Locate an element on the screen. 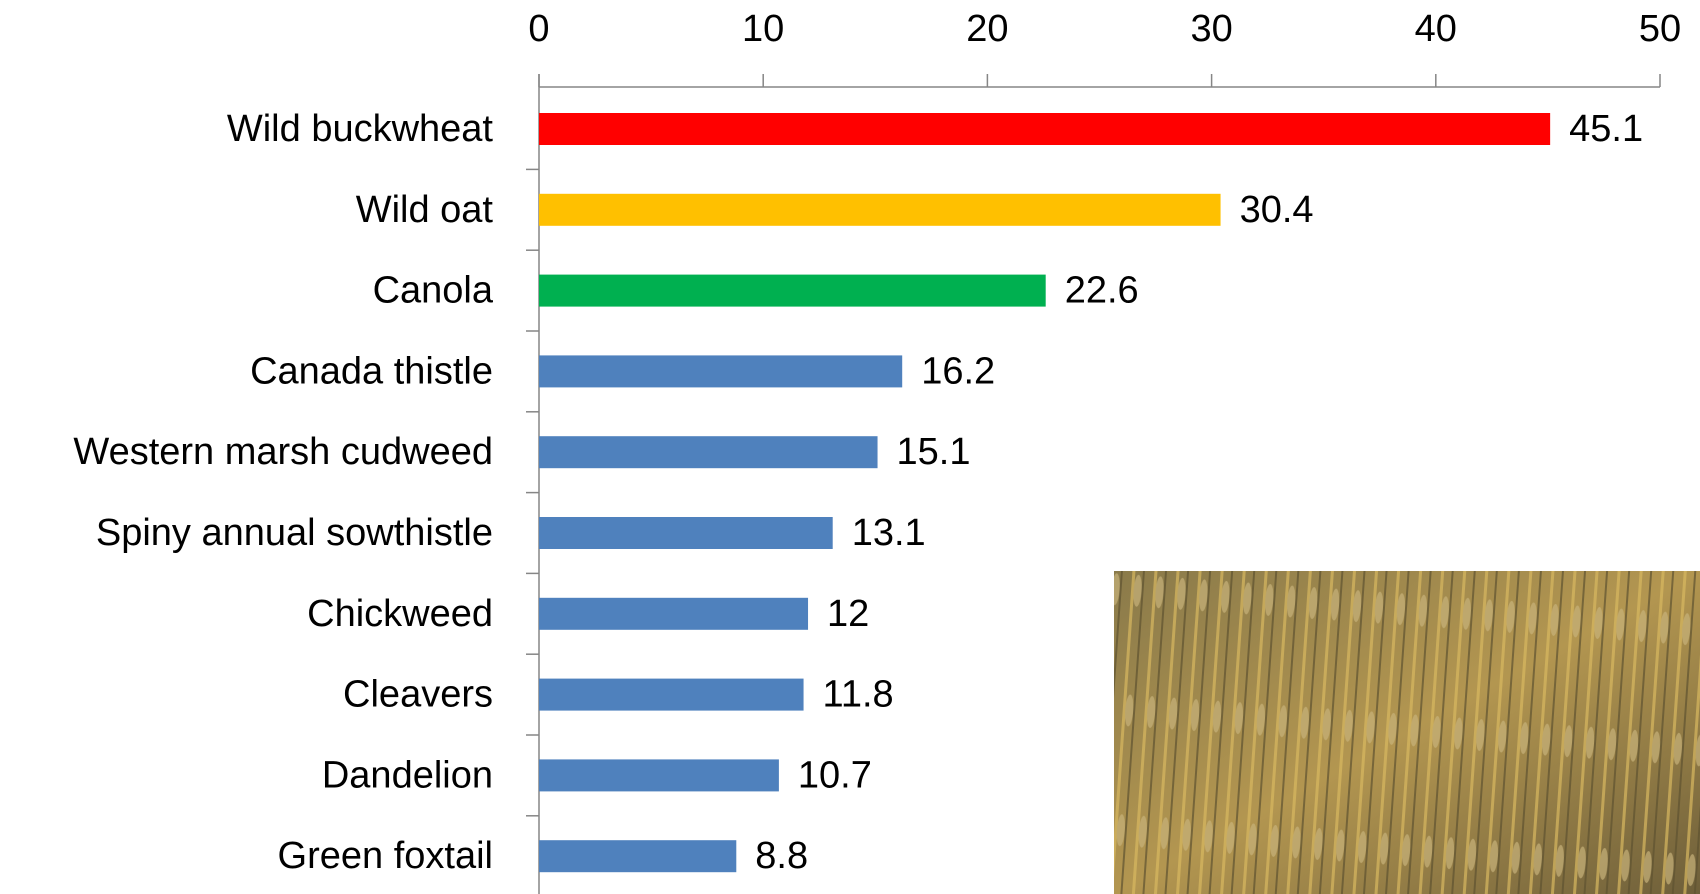 The width and height of the screenshot is (1700, 894). x-tick-label: 50 is located at coordinates (1660, 29).